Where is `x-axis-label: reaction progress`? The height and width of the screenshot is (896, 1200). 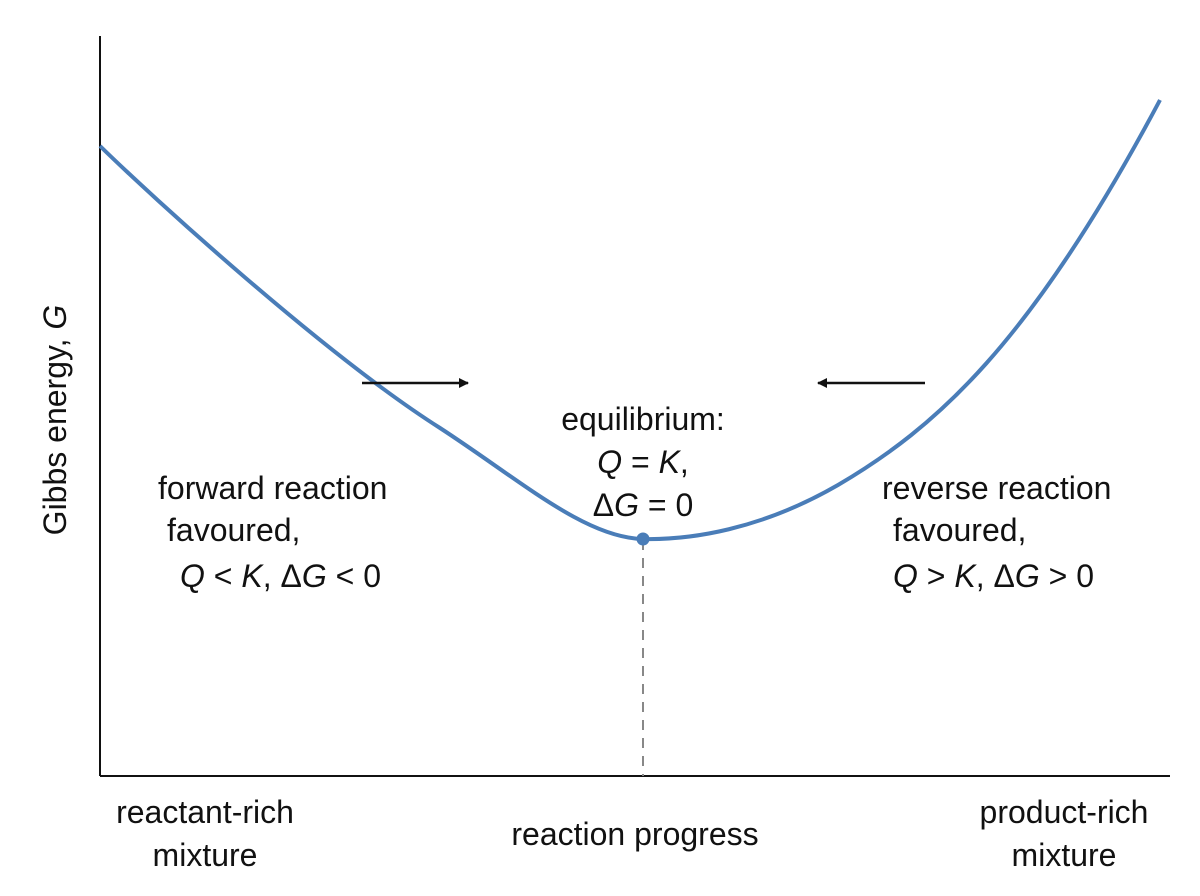
x-axis-label: reaction progress is located at coordinates (634, 834).